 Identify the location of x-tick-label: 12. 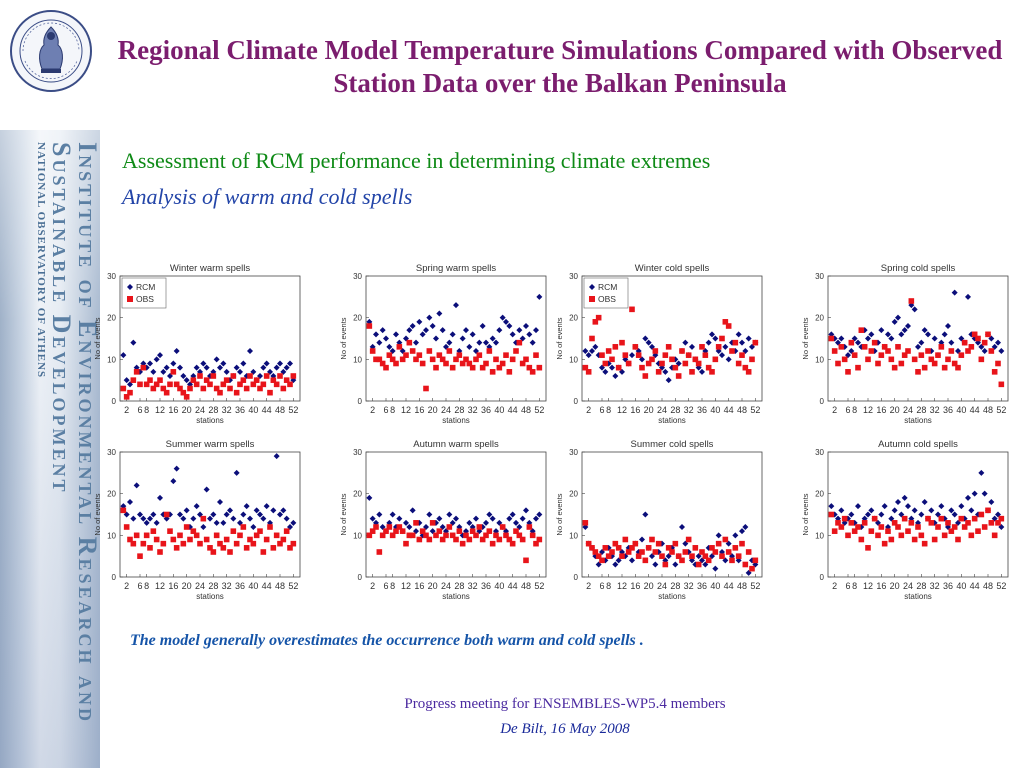
(406, 586).